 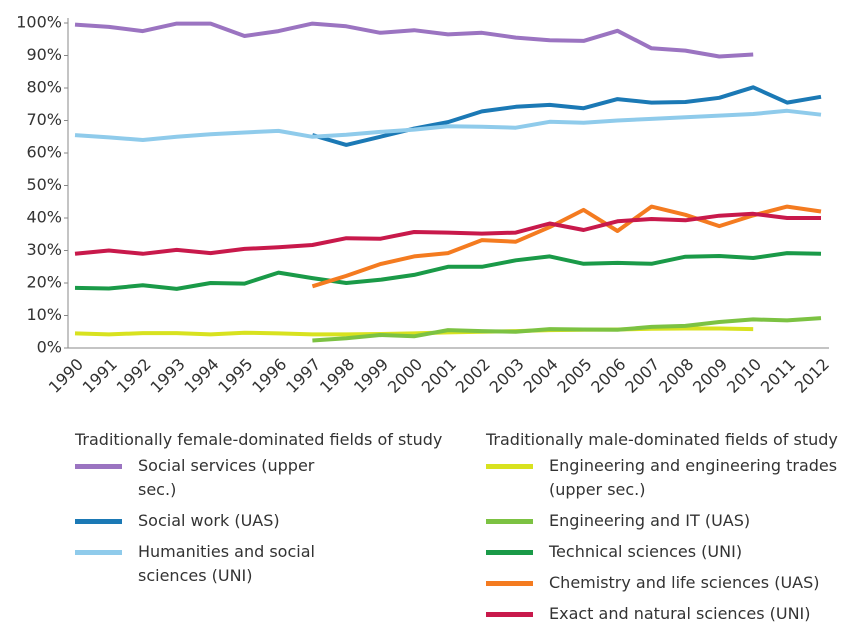 What do you see at coordinates (642, 376) in the screenshot?
I see `x-tick-label: 2007` at bounding box center [642, 376].